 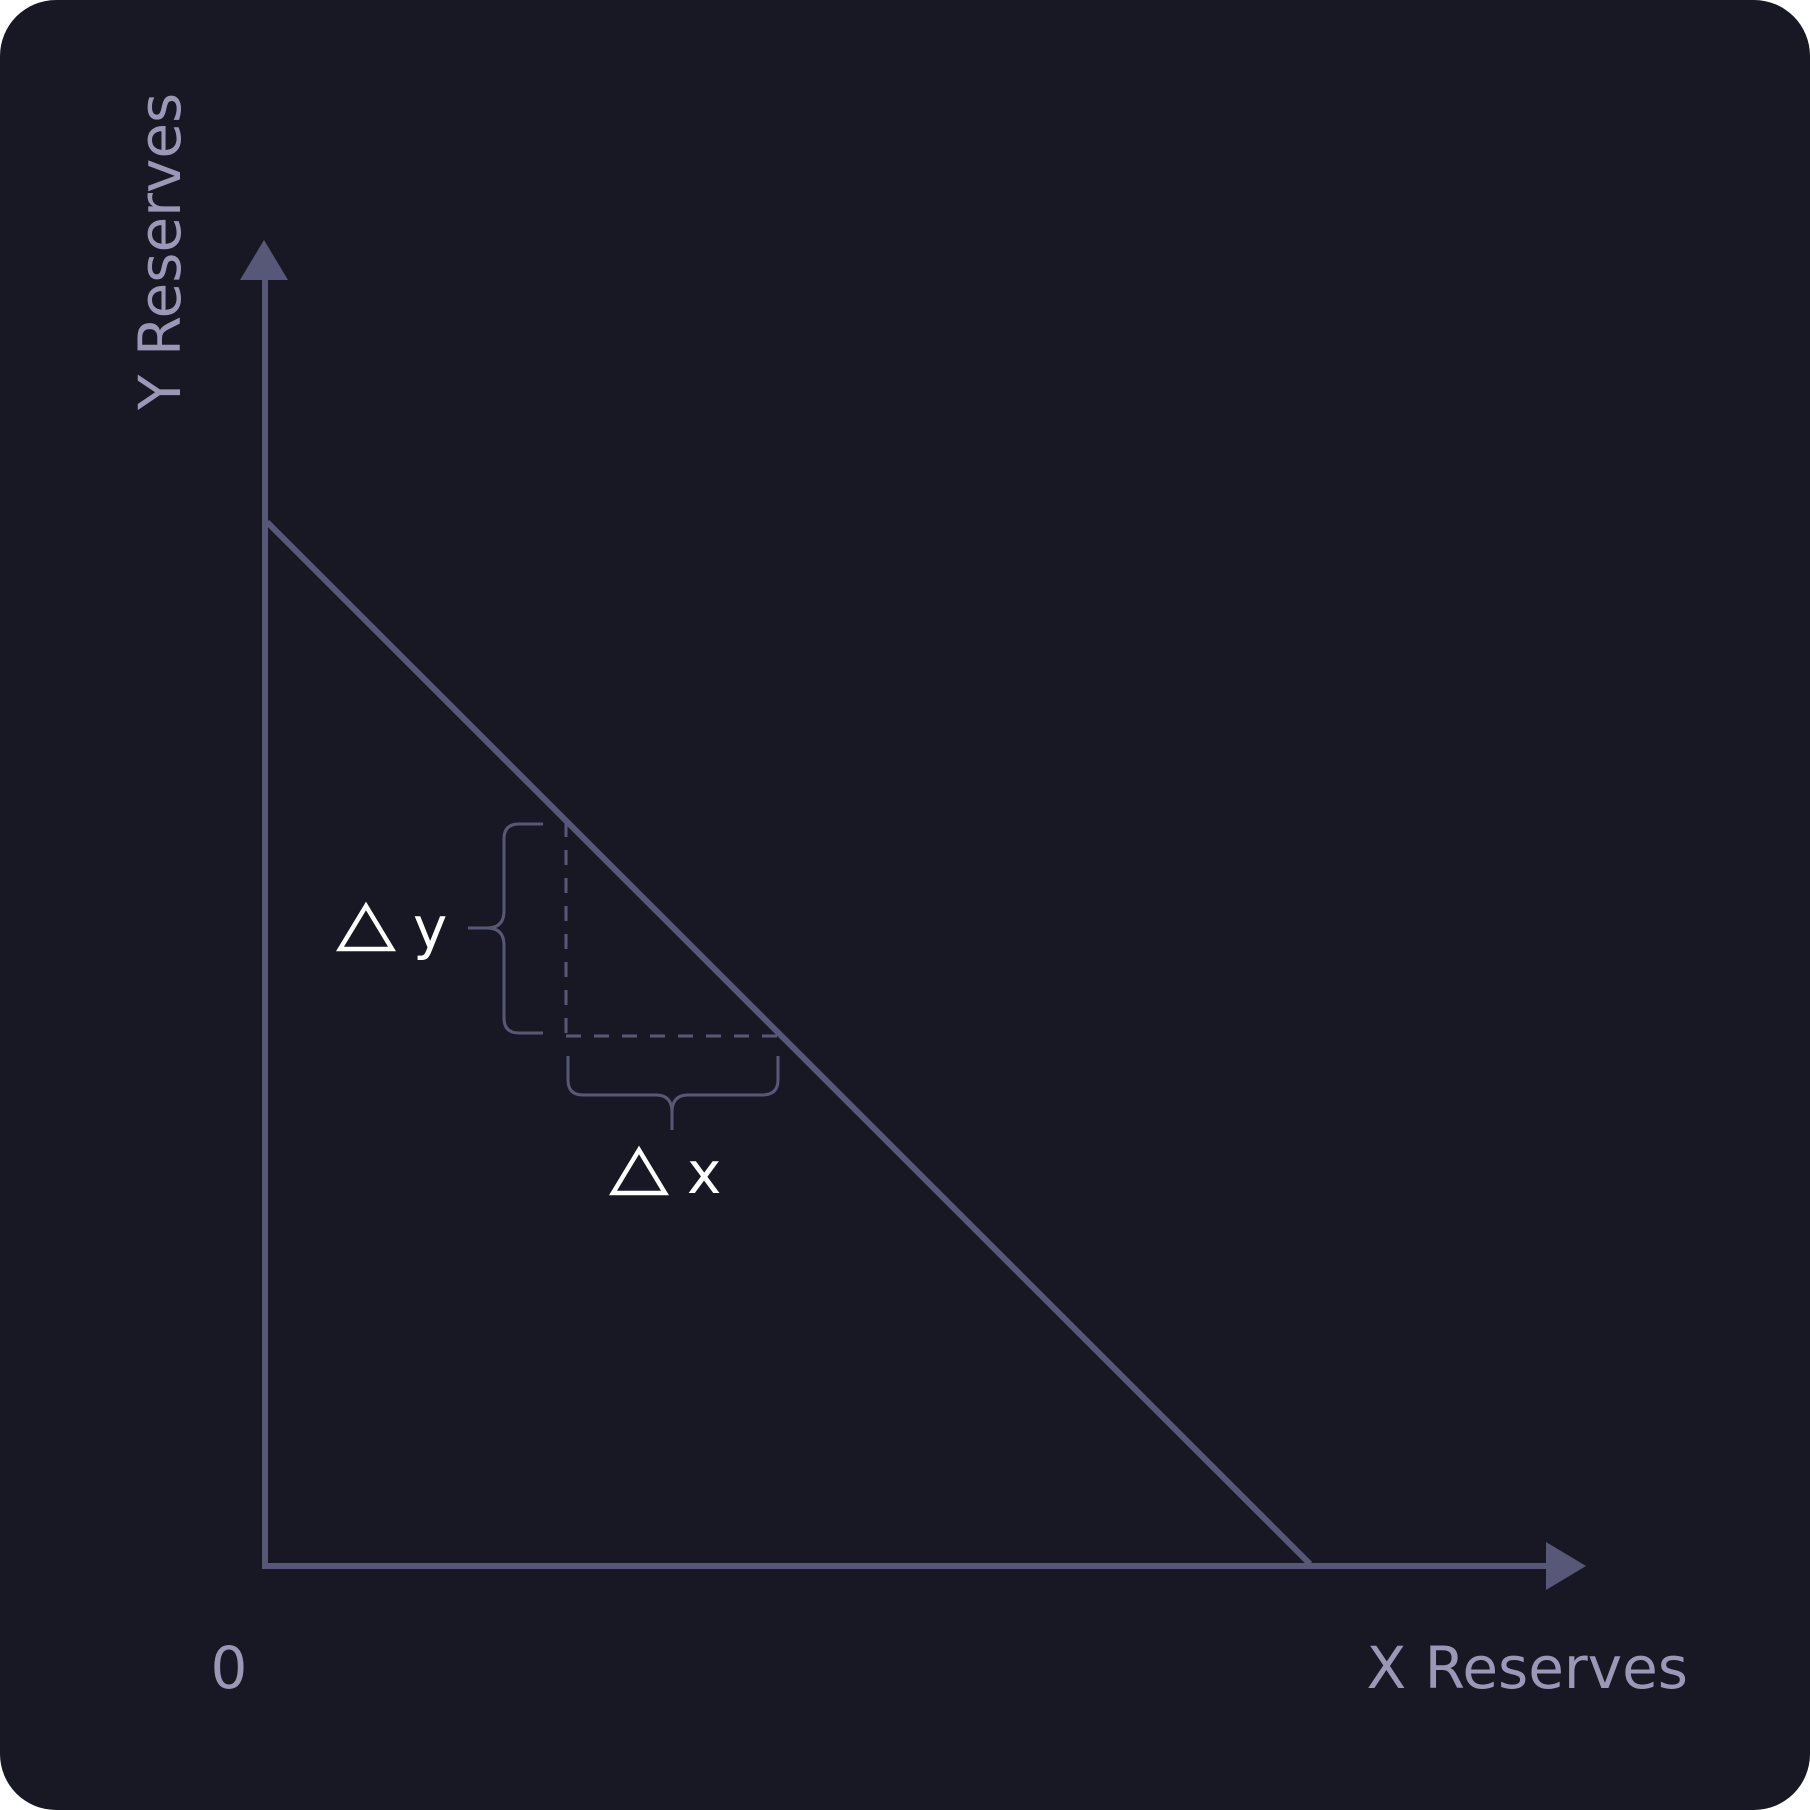 I want to click on delta-y-brace, so click(x=505, y=928).